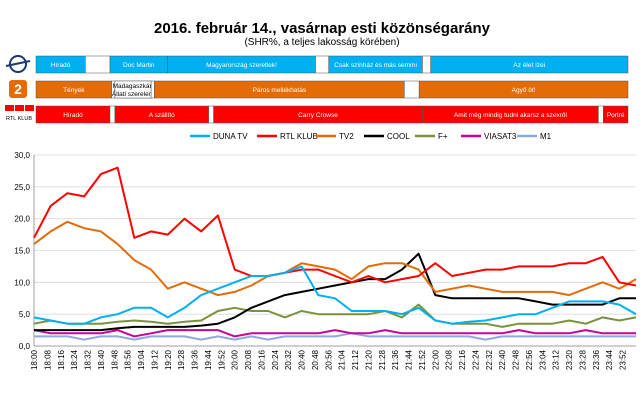  I want to click on program-label: A szállító, so click(162, 115).